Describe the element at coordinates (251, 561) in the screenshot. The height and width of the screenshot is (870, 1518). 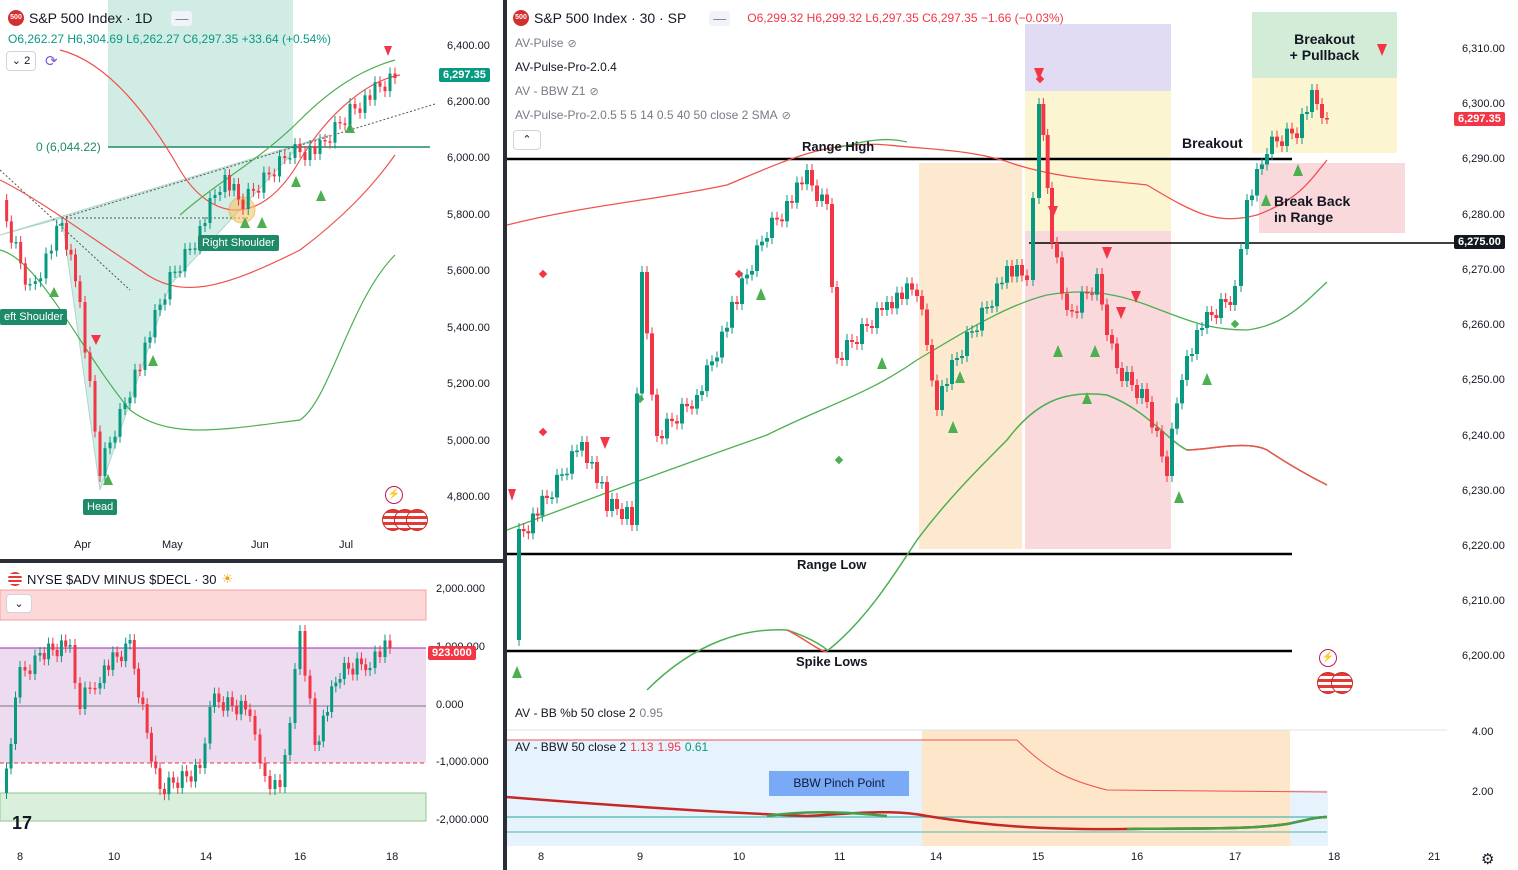
I see `horizontal-splitter` at that location.